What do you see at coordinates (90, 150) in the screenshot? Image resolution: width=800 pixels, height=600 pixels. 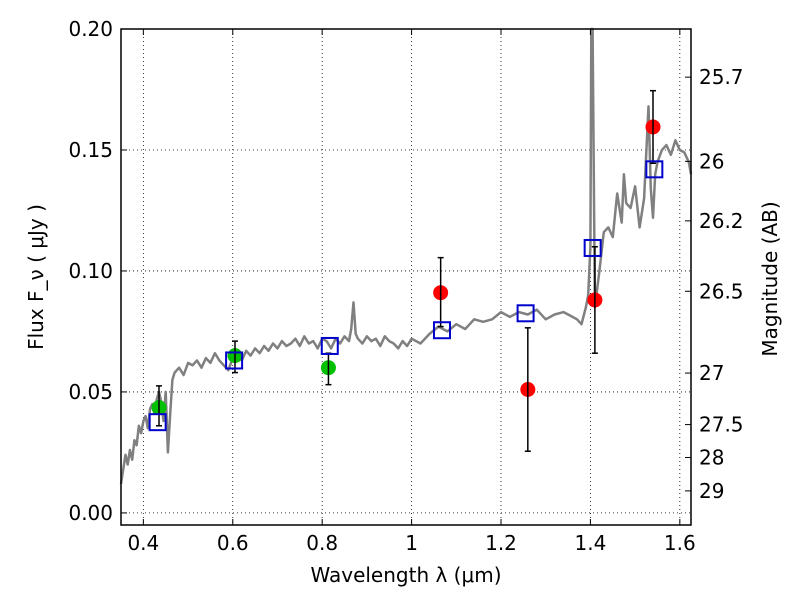 I see `y-tick-label: 0.15` at bounding box center [90, 150].